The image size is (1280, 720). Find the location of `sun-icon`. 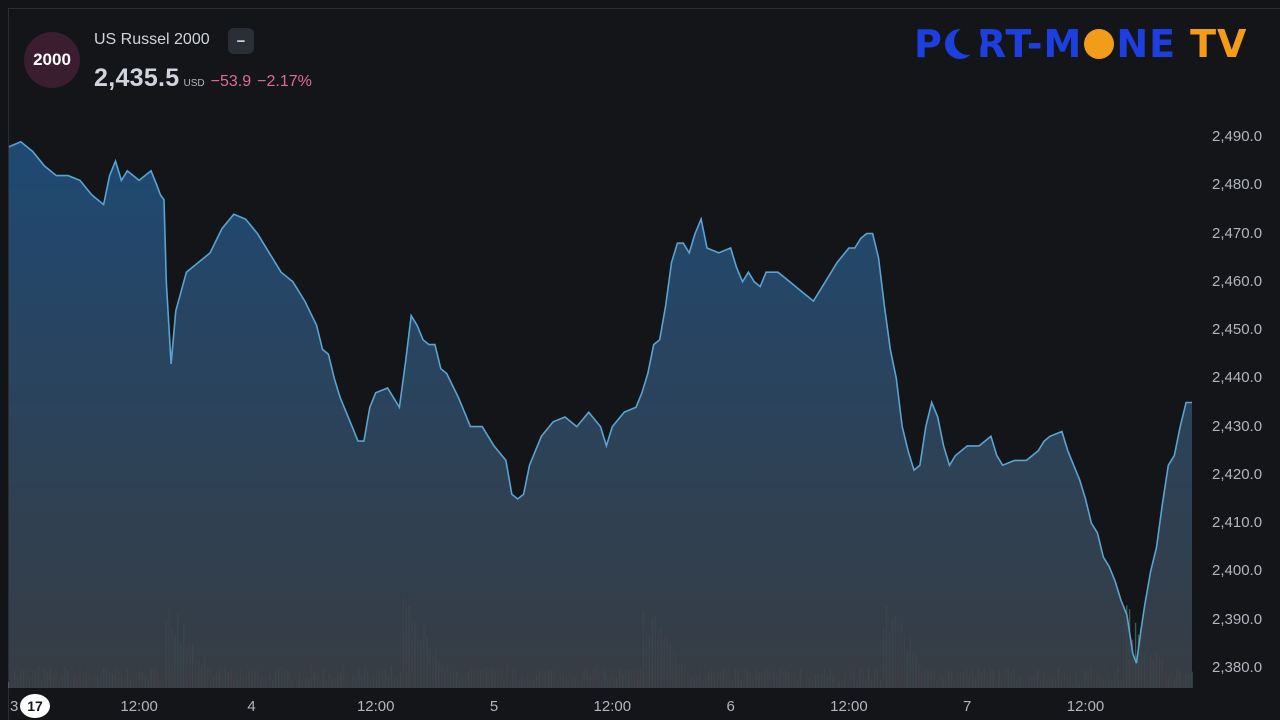

sun-icon is located at coordinates (1099, 44).